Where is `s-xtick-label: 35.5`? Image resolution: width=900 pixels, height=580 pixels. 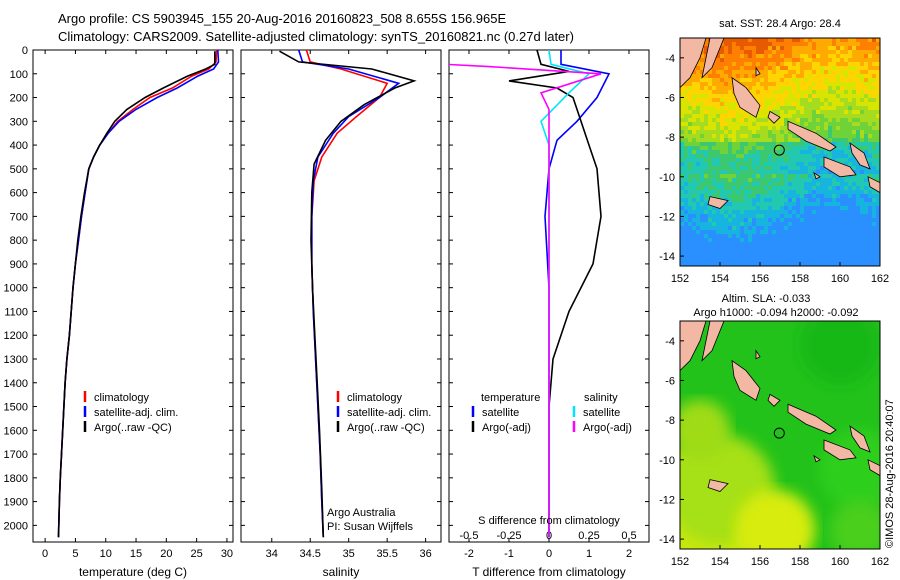
s-xtick-label: 35.5 is located at coordinates (386, 554).